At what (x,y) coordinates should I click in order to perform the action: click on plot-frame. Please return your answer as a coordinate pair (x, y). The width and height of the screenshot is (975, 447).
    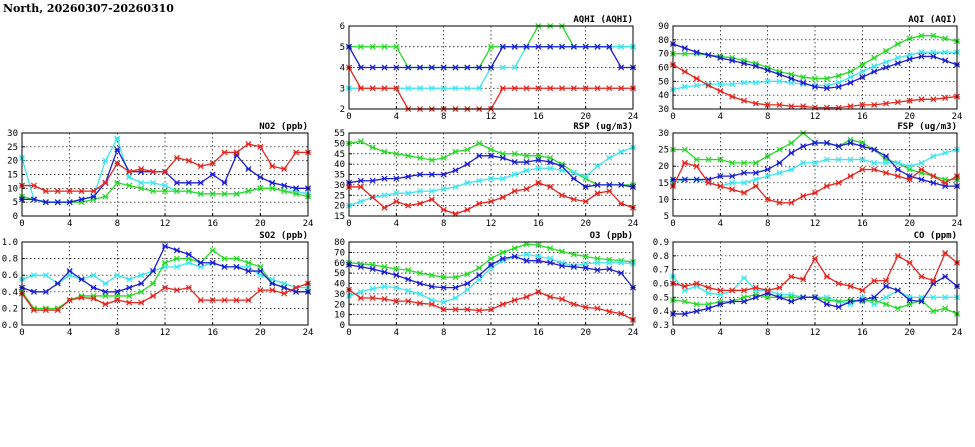
    Looking at the image, I should click on (165, 283).